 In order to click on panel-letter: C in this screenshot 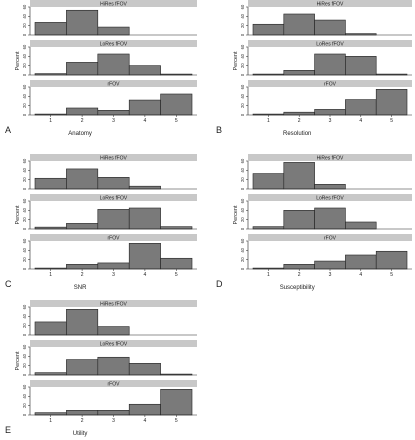, I will do `click(8, 284)`.